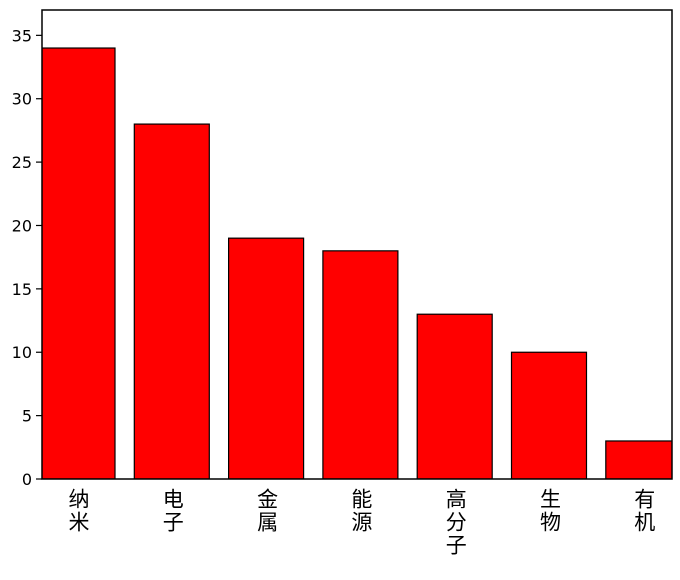 The height and width of the screenshot is (580, 680). What do you see at coordinates (22, 35) in the screenshot?
I see `y-tick-label: 35` at bounding box center [22, 35].